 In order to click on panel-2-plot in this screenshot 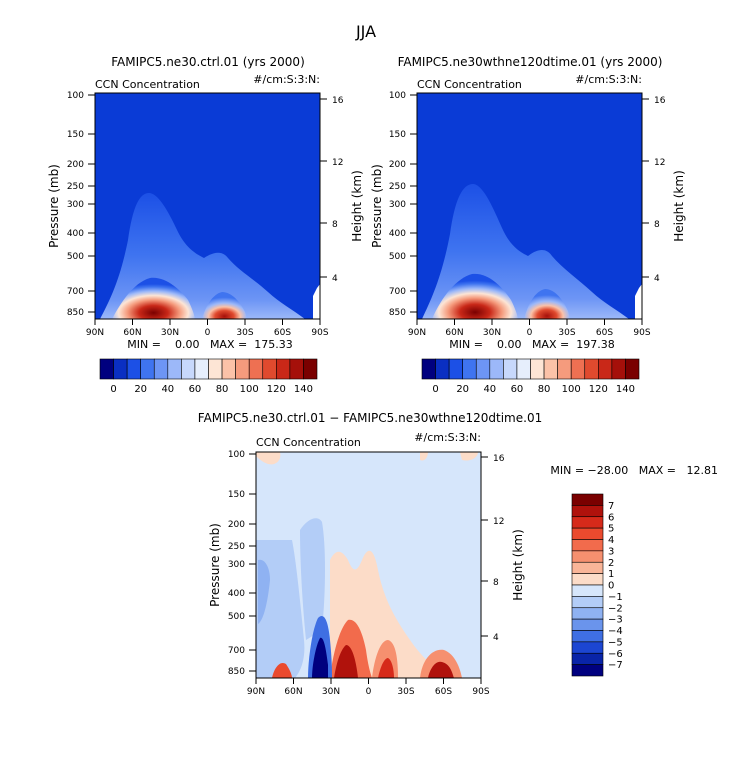, I will do `click(529, 206)`.